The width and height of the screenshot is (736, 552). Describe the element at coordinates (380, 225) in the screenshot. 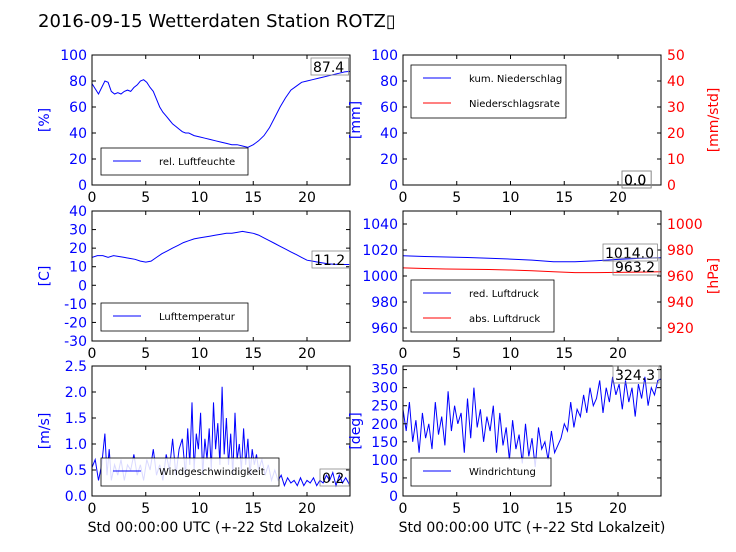

I see `y-tick-label: 1040` at that location.